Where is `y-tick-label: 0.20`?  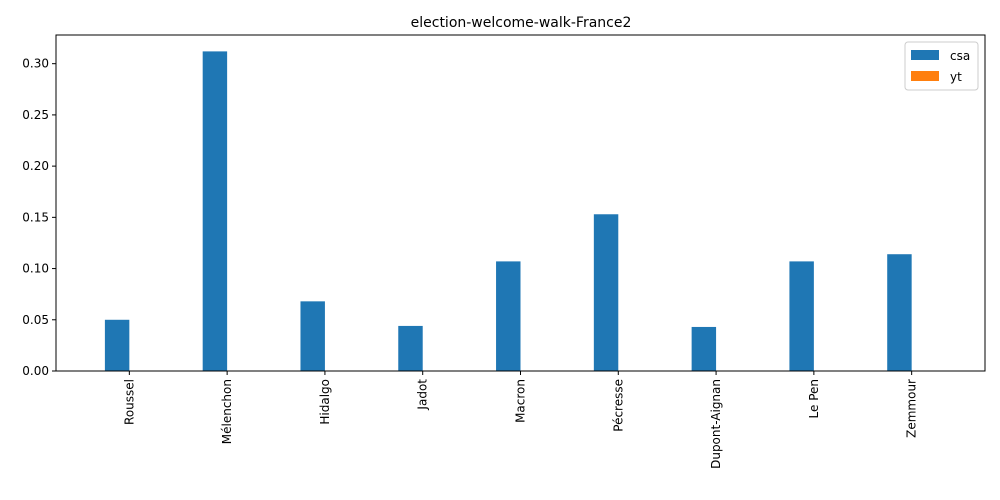 y-tick-label: 0.20 is located at coordinates (35, 166).